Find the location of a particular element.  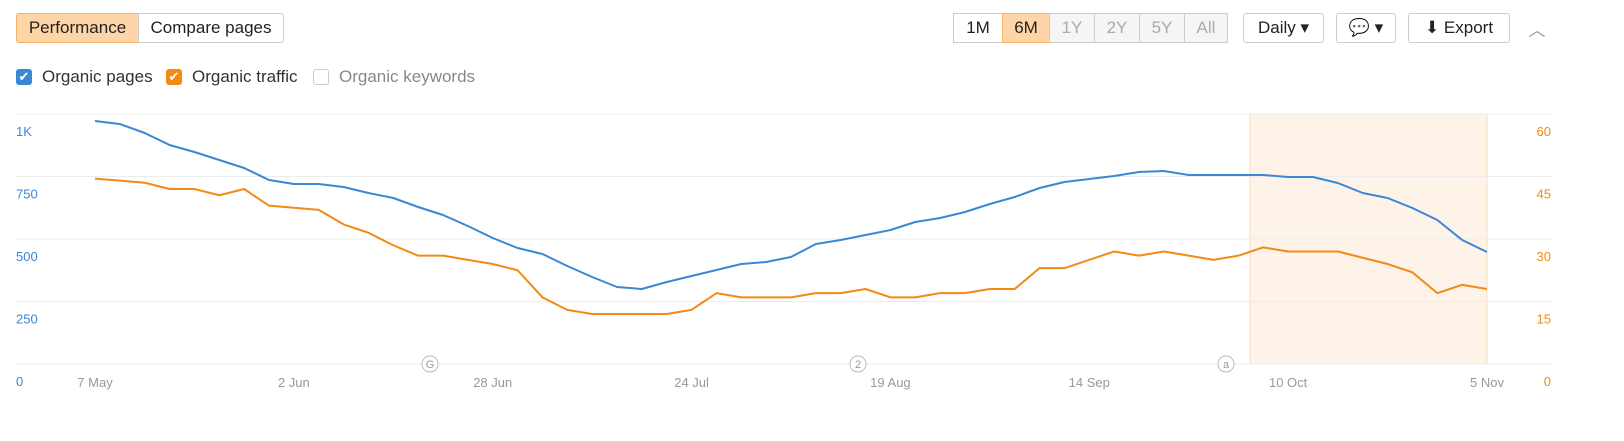

y2-tick-label: 45 is located at coordinates (1544, 194).